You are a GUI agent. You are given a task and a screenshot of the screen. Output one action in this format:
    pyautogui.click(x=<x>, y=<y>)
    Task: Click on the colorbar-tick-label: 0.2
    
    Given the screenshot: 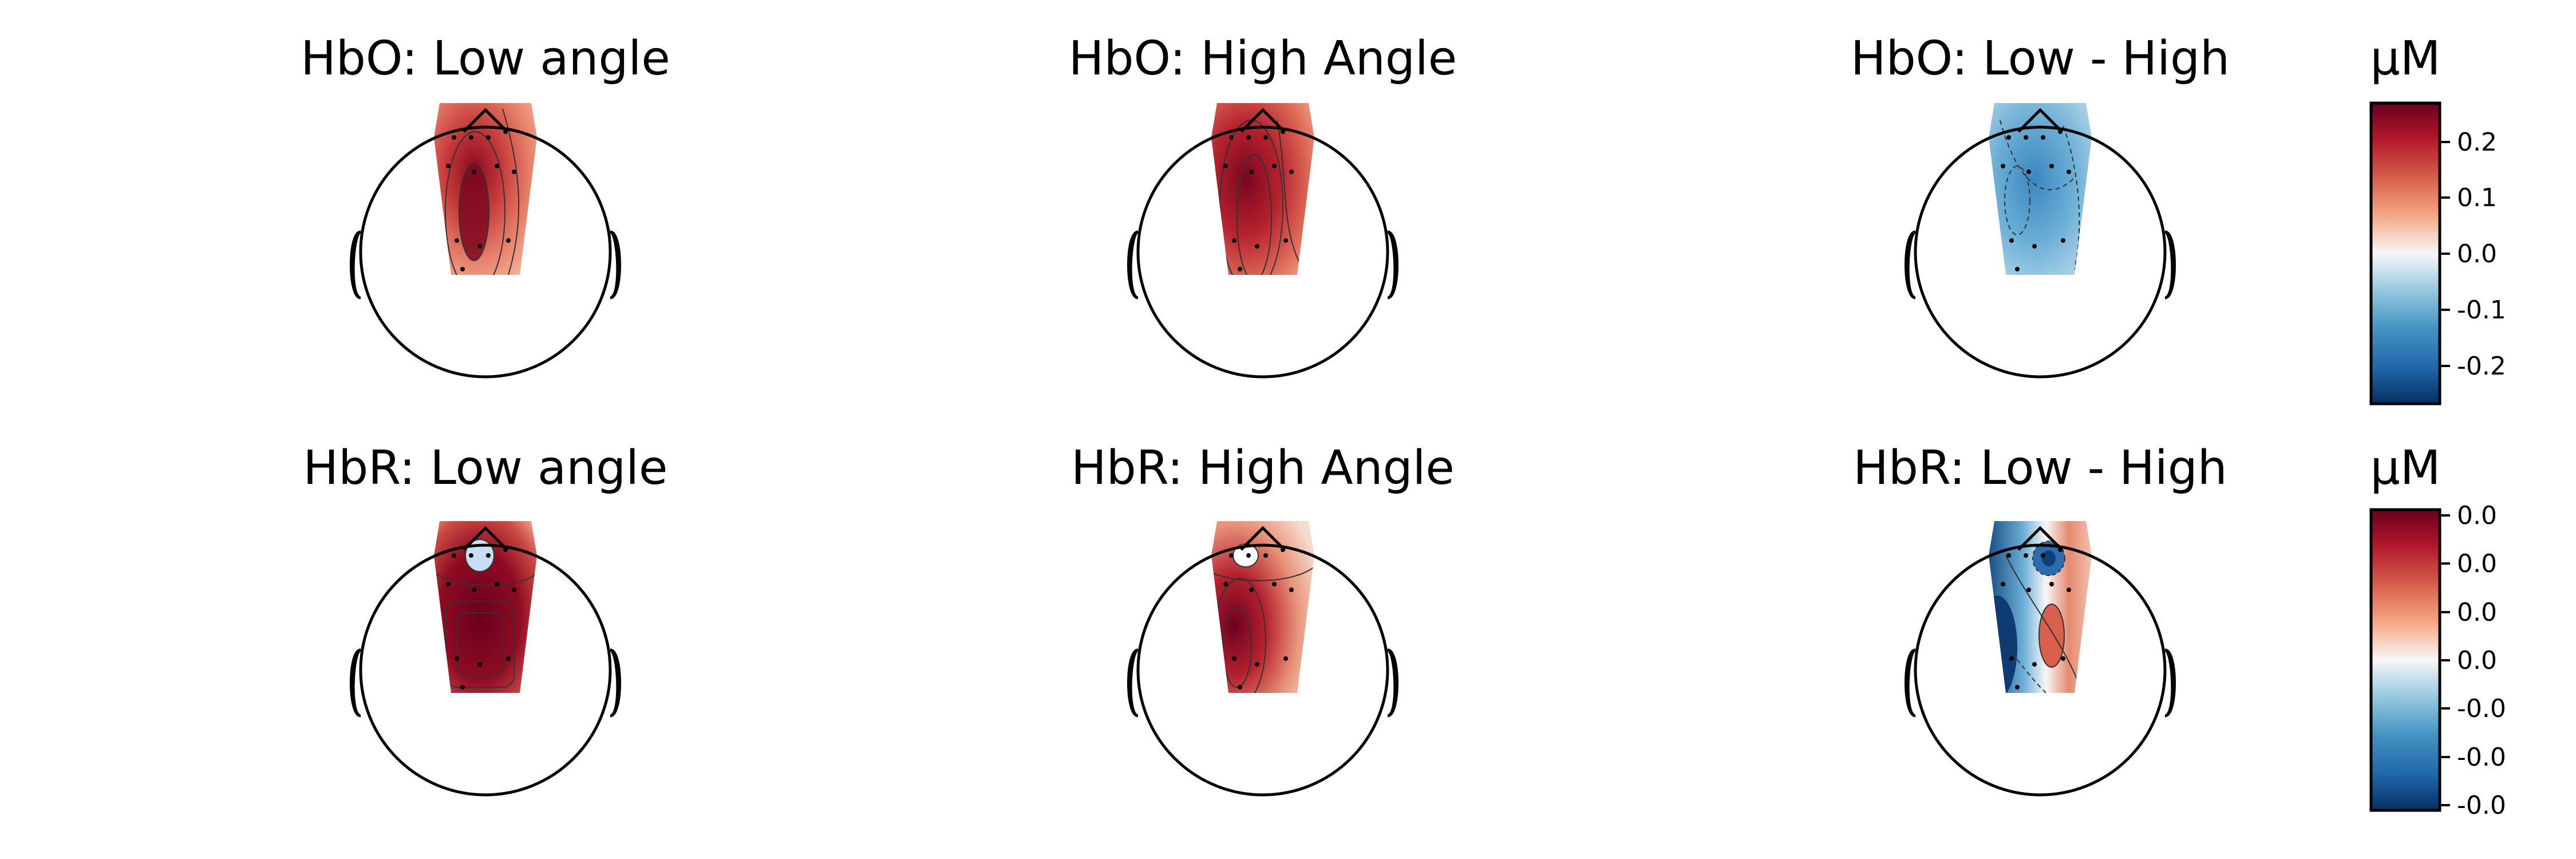 What is the action you would take?
    pyautogui.click(x=2477, y=142)
    